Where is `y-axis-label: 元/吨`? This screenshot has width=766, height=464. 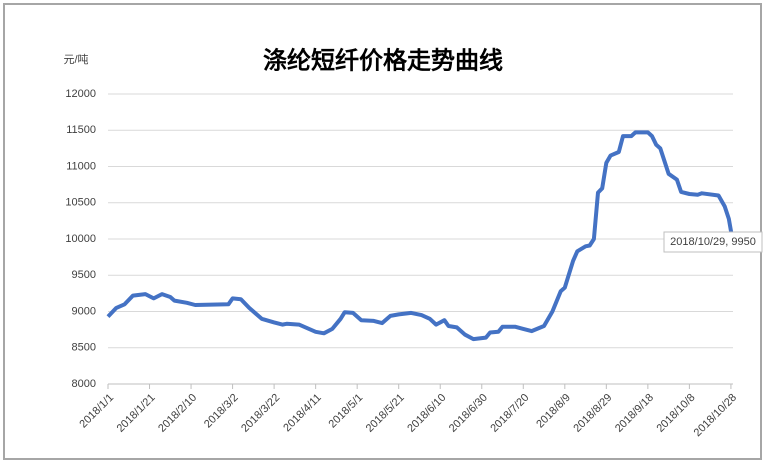 y-axis-label: 元/吨 is located at coordinates (75, 59).